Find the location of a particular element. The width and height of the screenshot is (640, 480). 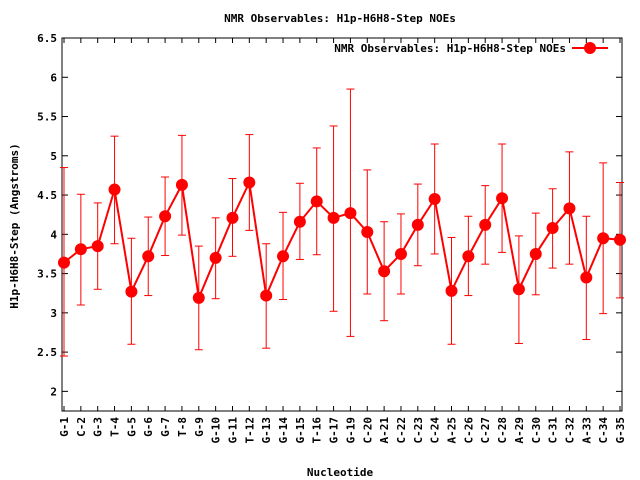

y-tick-label: 3.5 is located at coordinates (47, 274).